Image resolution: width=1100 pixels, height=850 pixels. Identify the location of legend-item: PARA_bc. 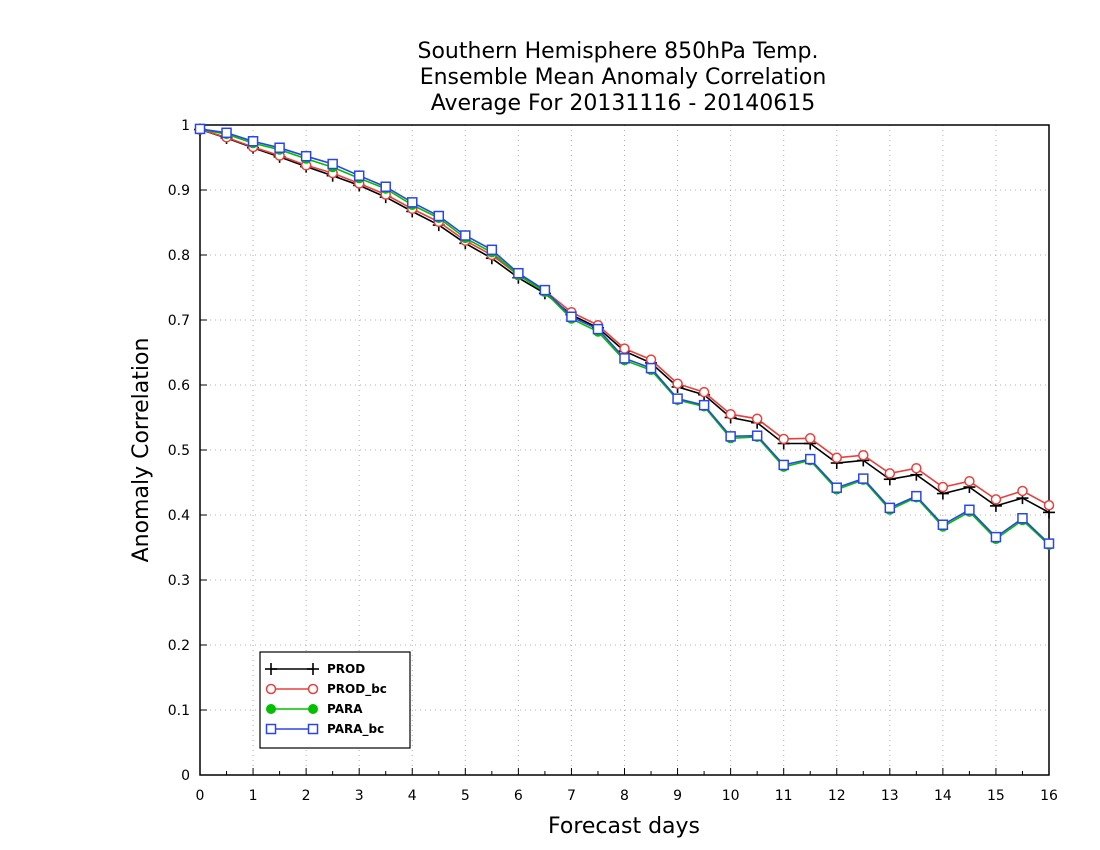
(324, 729).